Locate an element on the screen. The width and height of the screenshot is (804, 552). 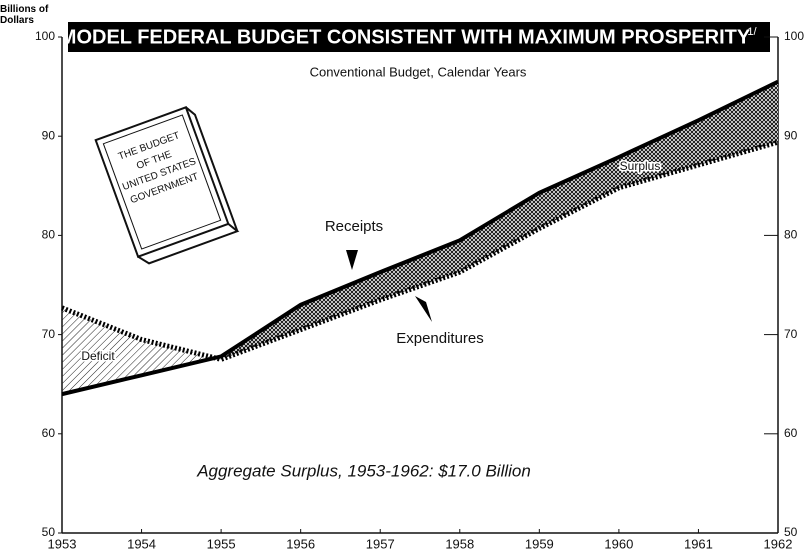
x-tick-label: 1962 is located at coordinates (778, 543).